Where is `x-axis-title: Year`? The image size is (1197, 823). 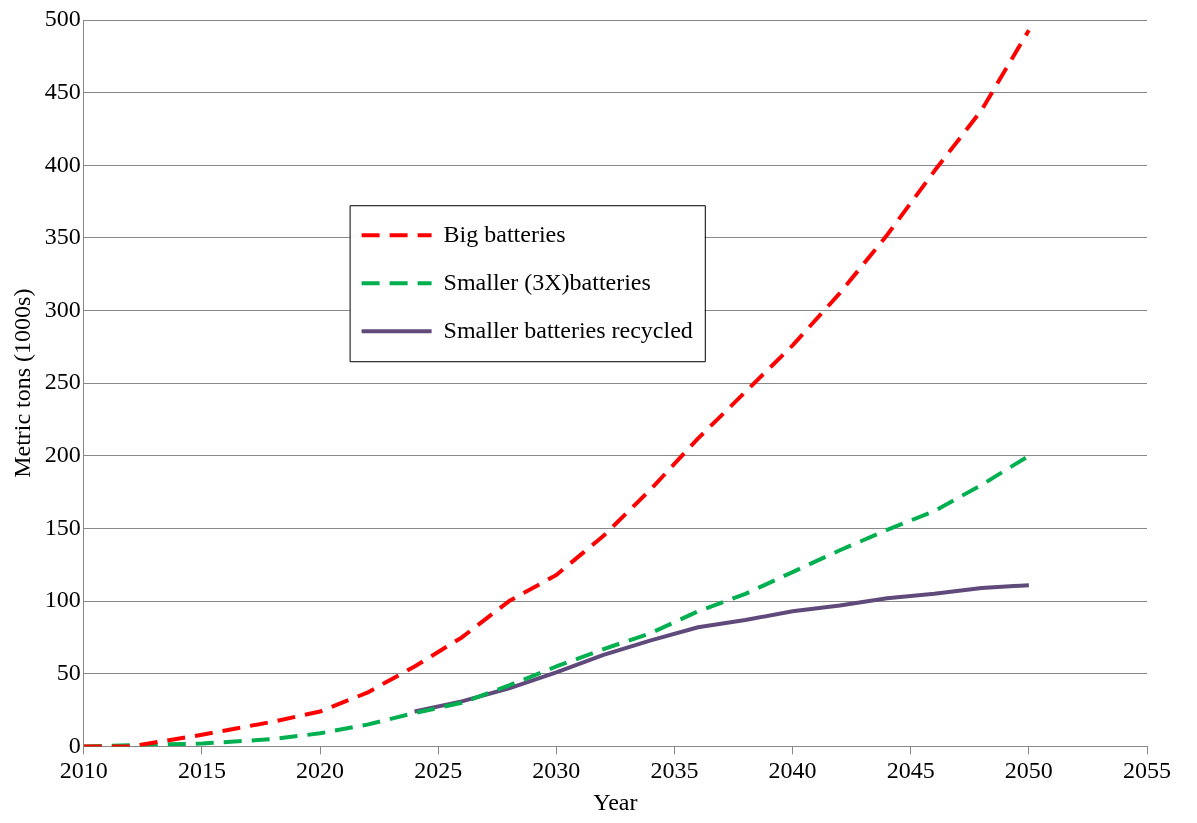 x-axis-title: Year is located at coordinates (615, 801).